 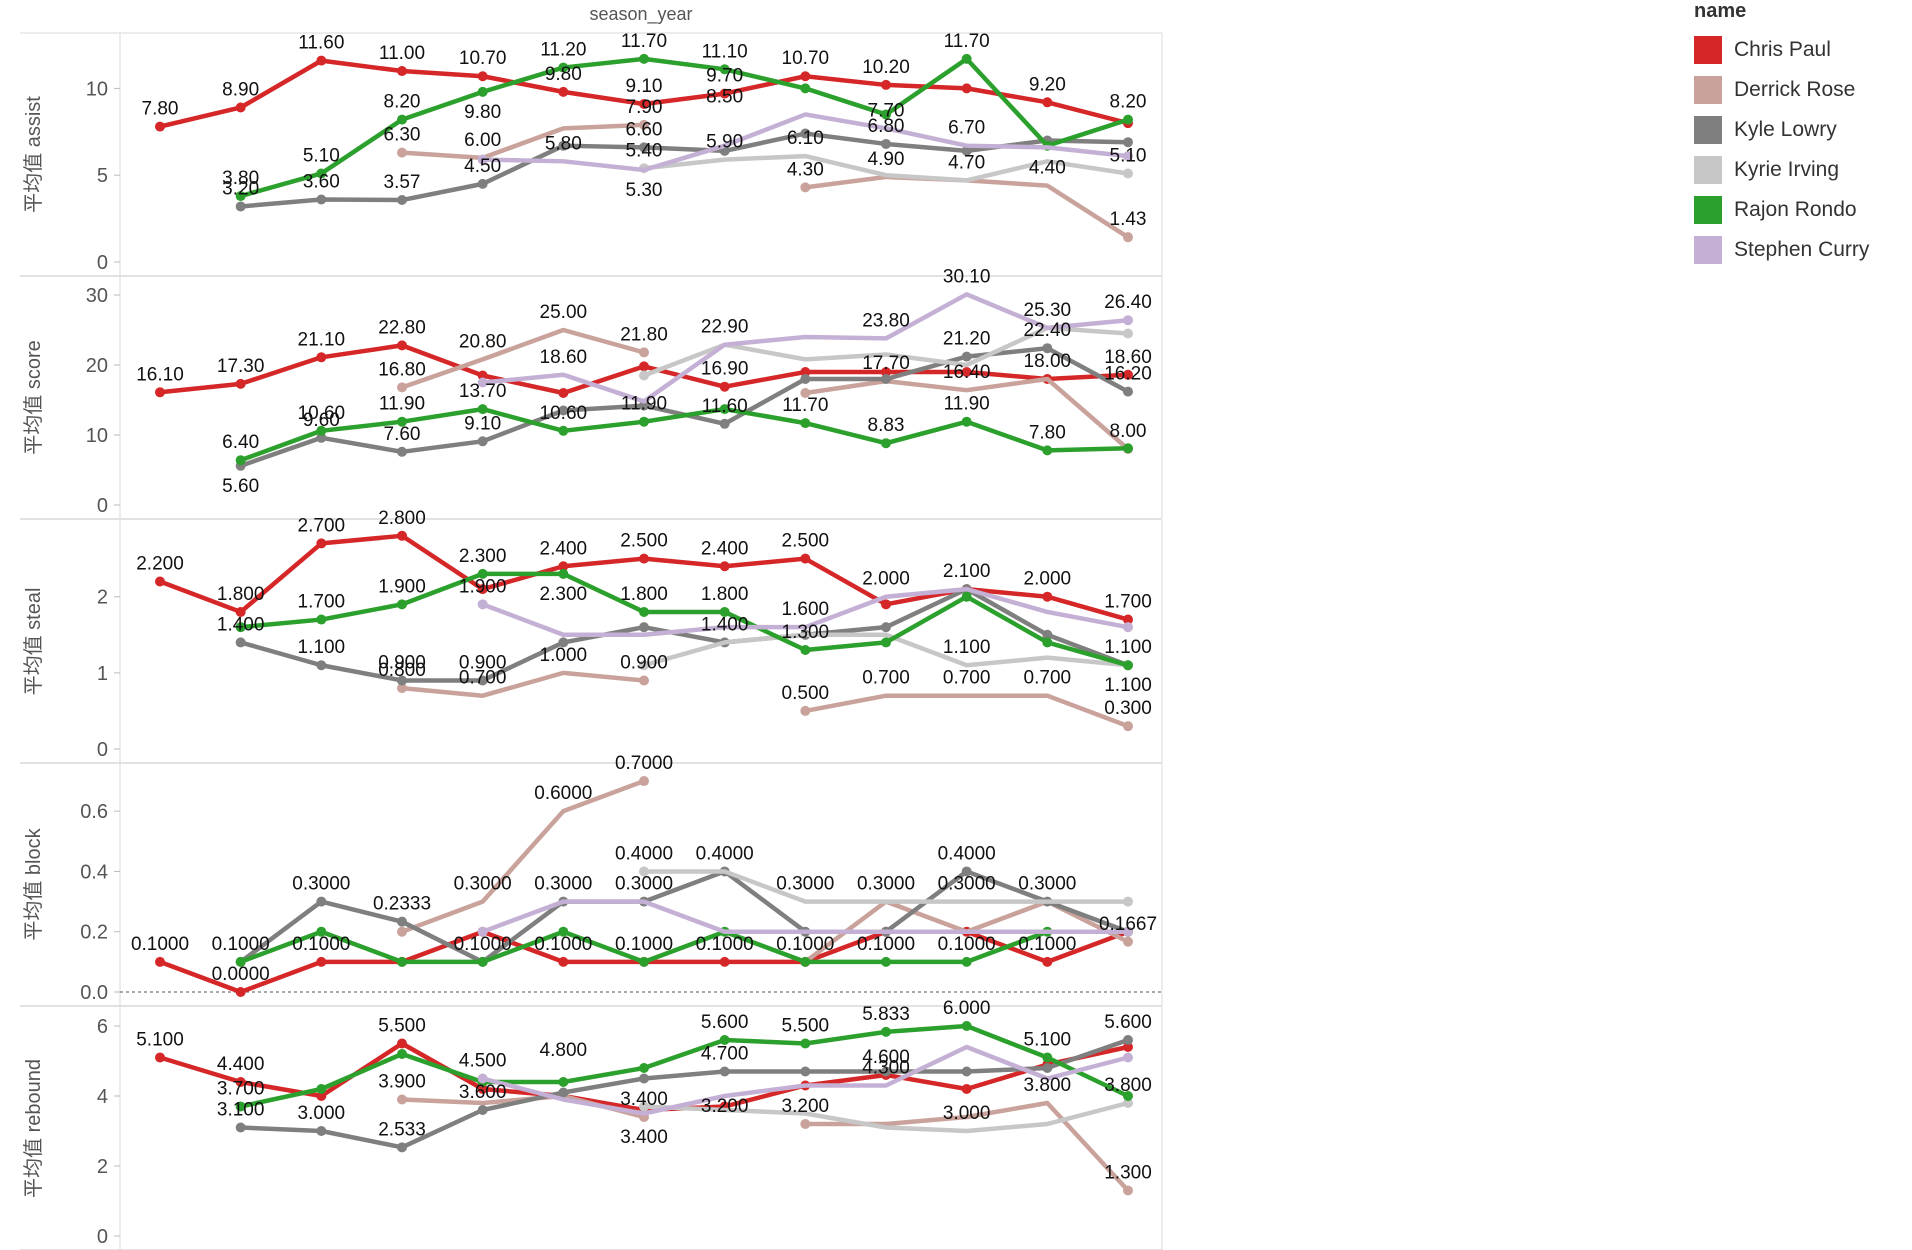 I want to click on data-label: 6.00, so click(x=482, y=140).